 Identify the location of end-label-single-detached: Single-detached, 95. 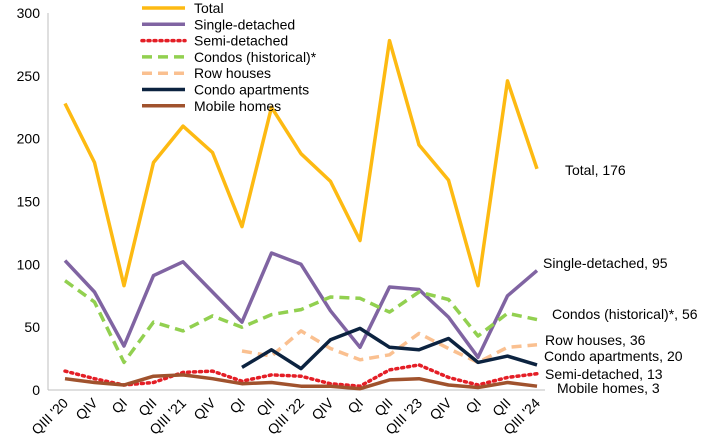
(605, 263).